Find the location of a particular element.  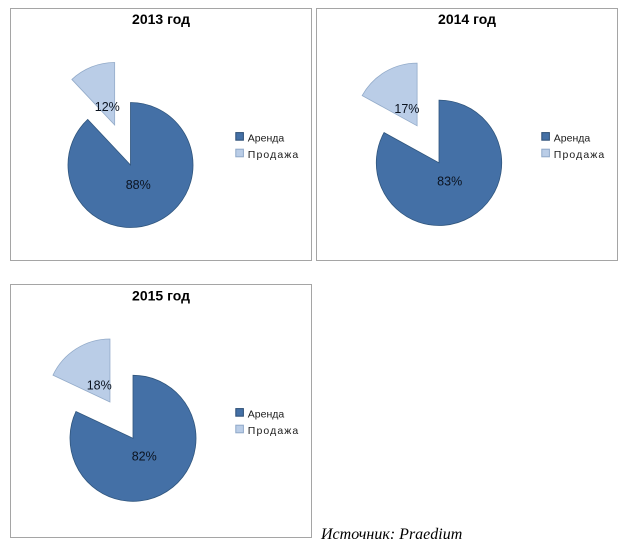

svg-text: 83% is located at coordinates (449, 181).